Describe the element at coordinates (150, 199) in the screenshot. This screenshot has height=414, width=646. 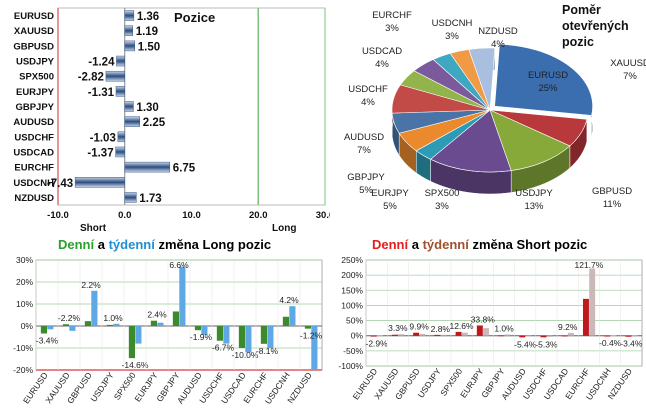
I see `value-label: 1.73` at that location.